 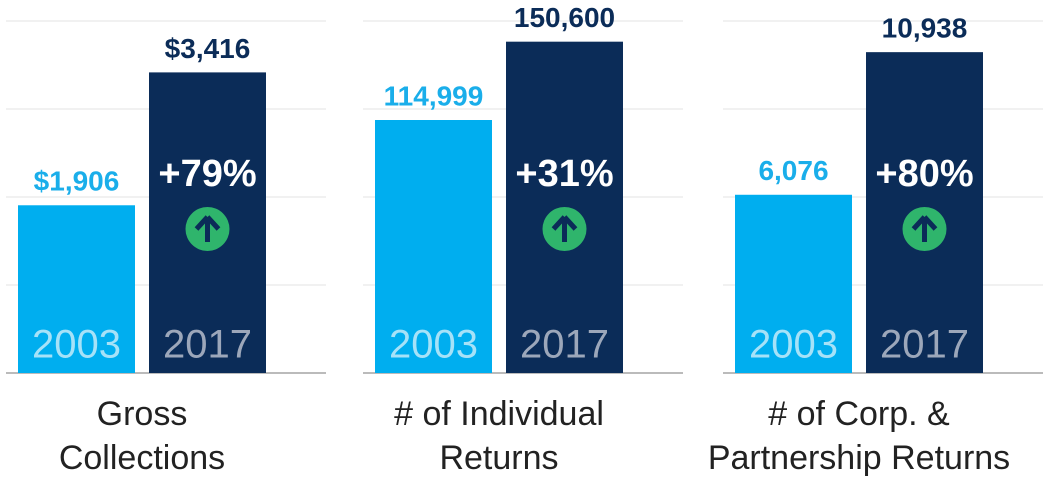 What do you see at coordinates (434, 95) in the screenshot?
I see `value-label: 114,999` at bounding box center [434, 95].